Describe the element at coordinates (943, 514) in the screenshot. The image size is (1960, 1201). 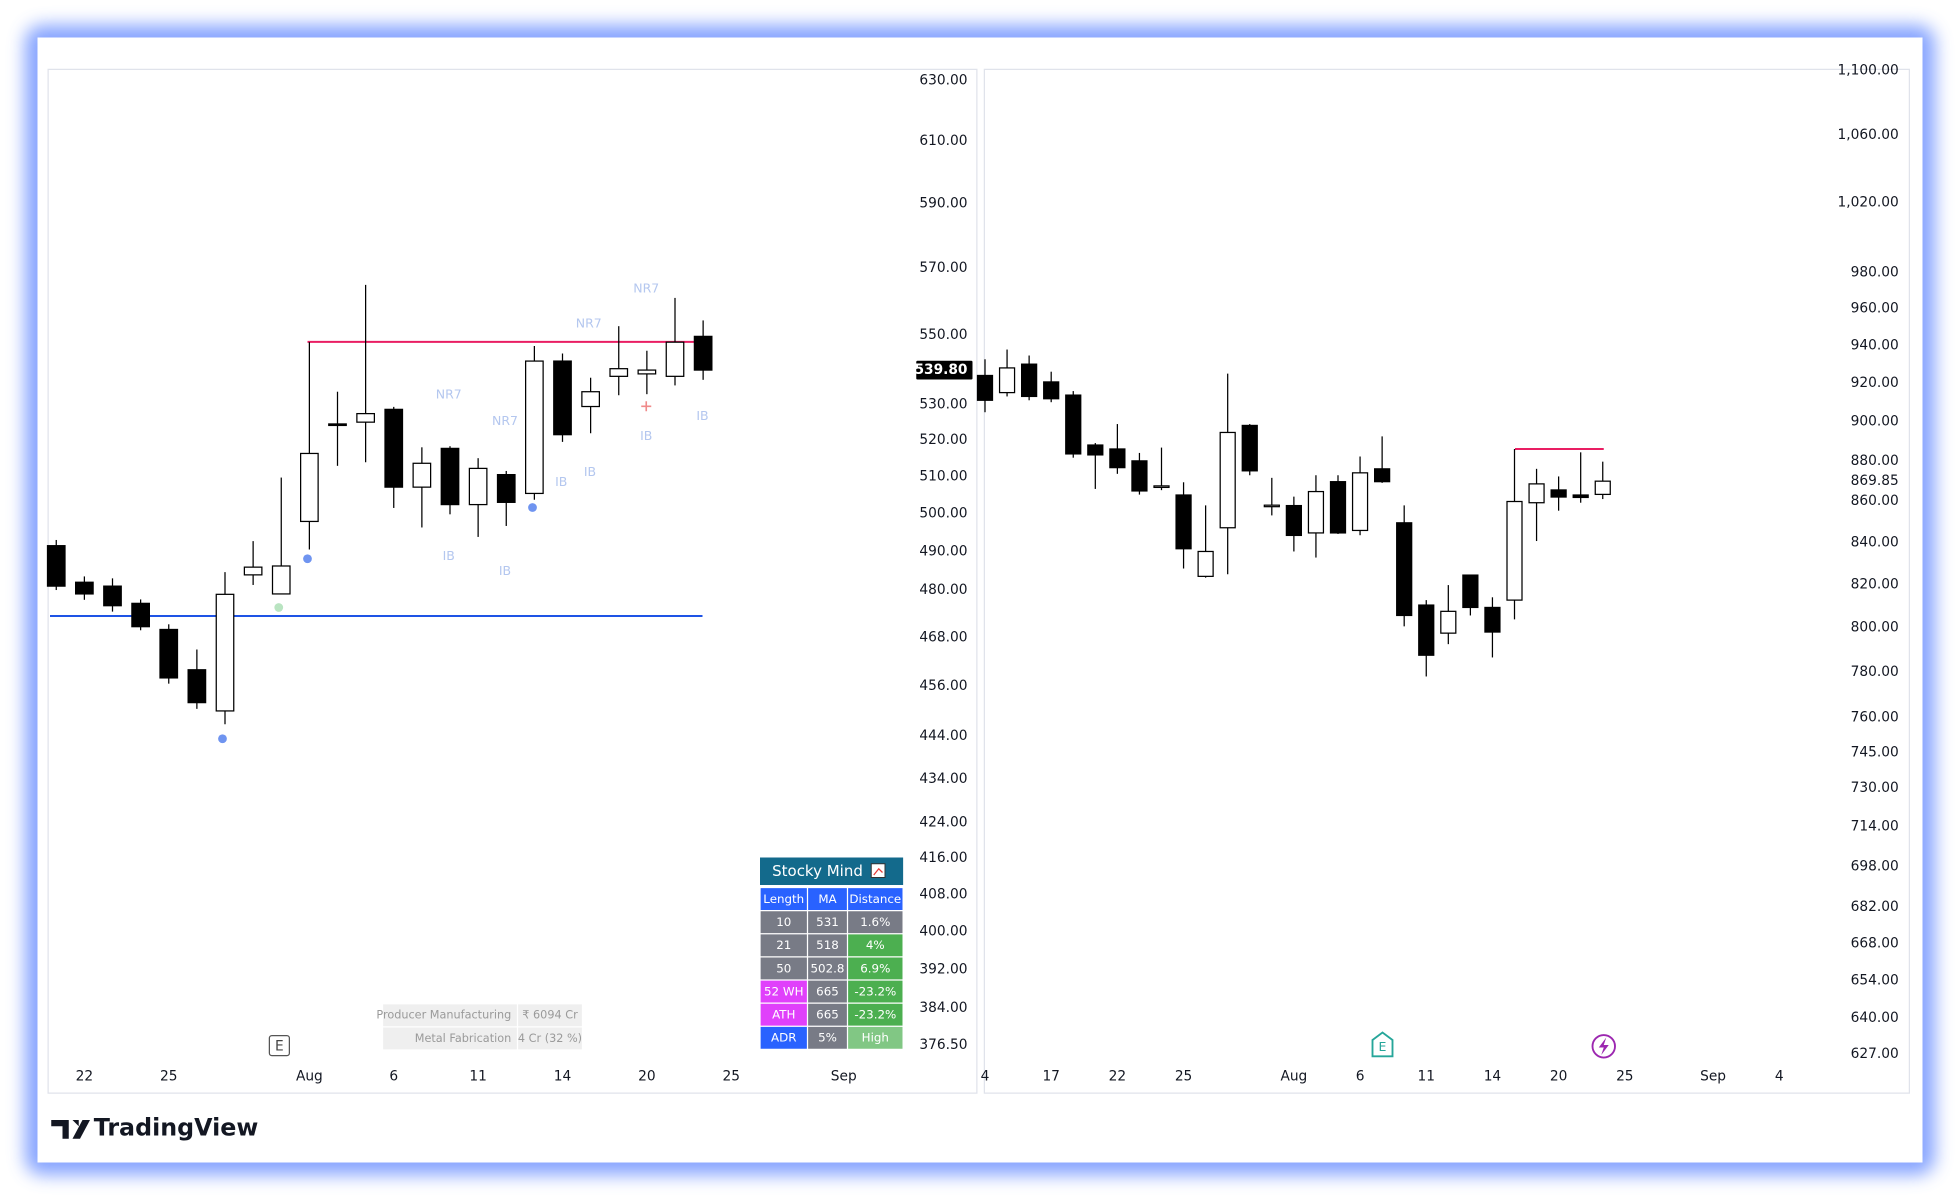
I see `y-tick-label: 500.00` at that location.